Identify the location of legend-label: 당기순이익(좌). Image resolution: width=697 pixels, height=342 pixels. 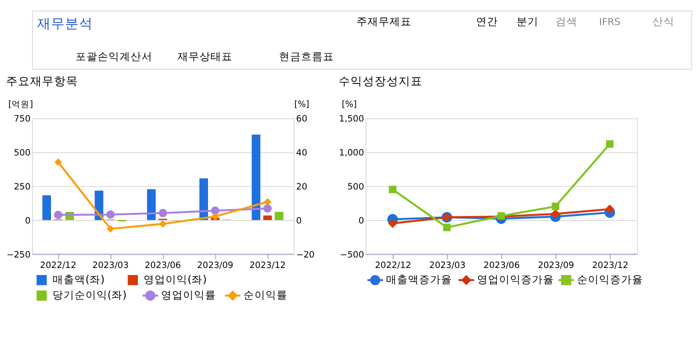
(89, 295).